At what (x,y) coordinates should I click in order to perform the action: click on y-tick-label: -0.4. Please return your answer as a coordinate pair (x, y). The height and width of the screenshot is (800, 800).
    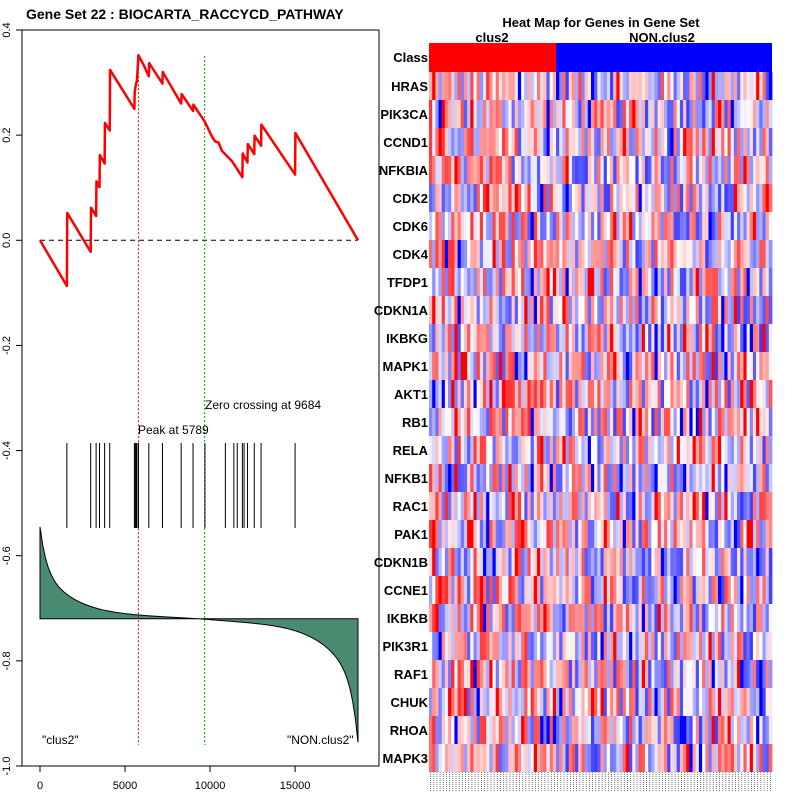
    Looking at the image, I should click on (7, 450).